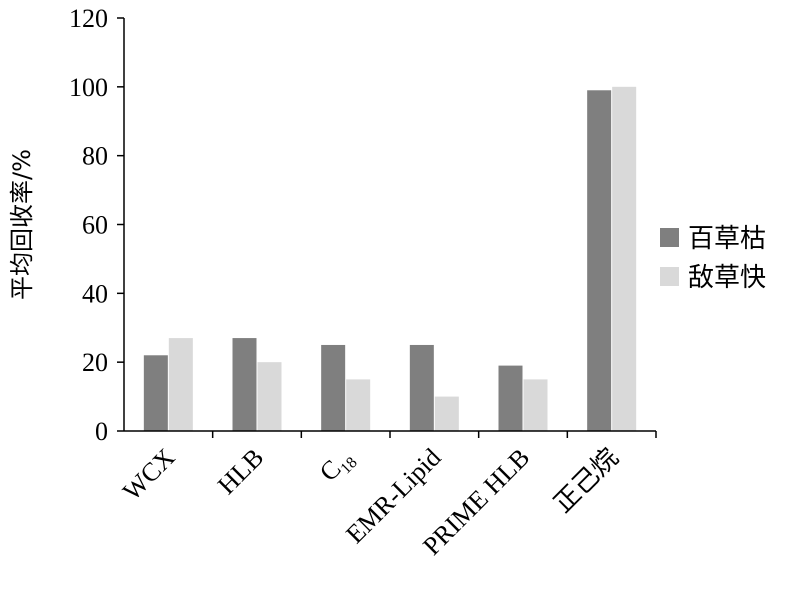 This screenshot has height=598, width=785. What do you see at coordinates (95, 293) in the screenshot?
I see `y-tick-label: 40` at bounding box center [95, 293].